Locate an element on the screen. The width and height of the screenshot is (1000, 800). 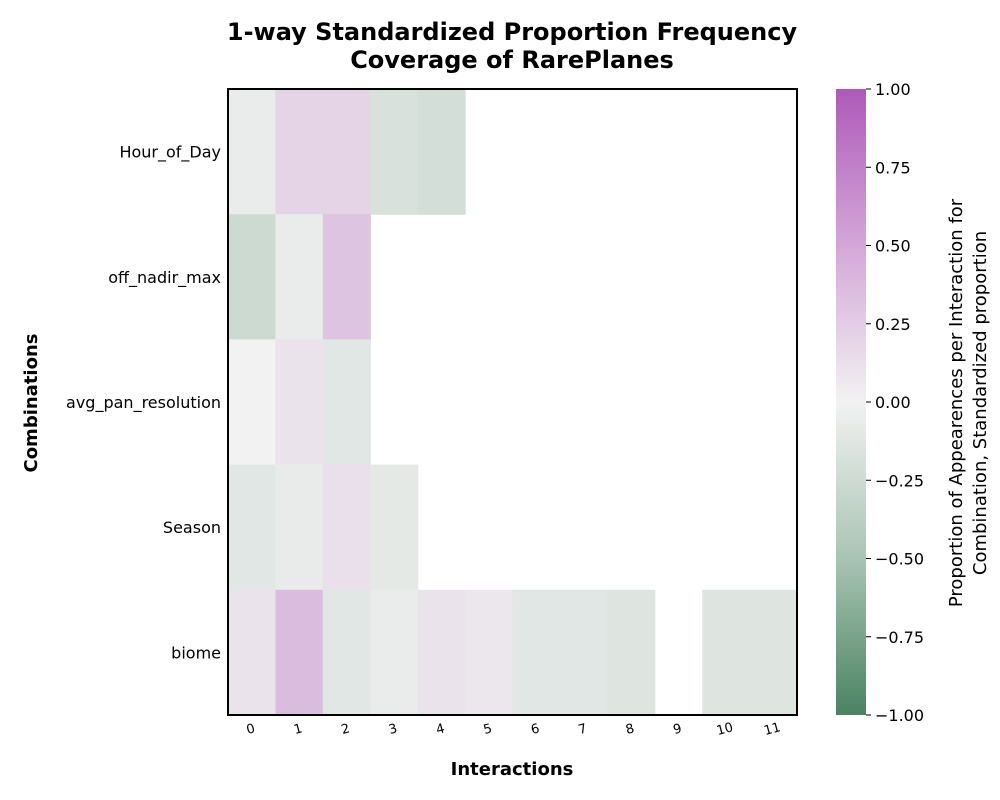
x-tick-label: 6 is located at coordinates (535, 729).